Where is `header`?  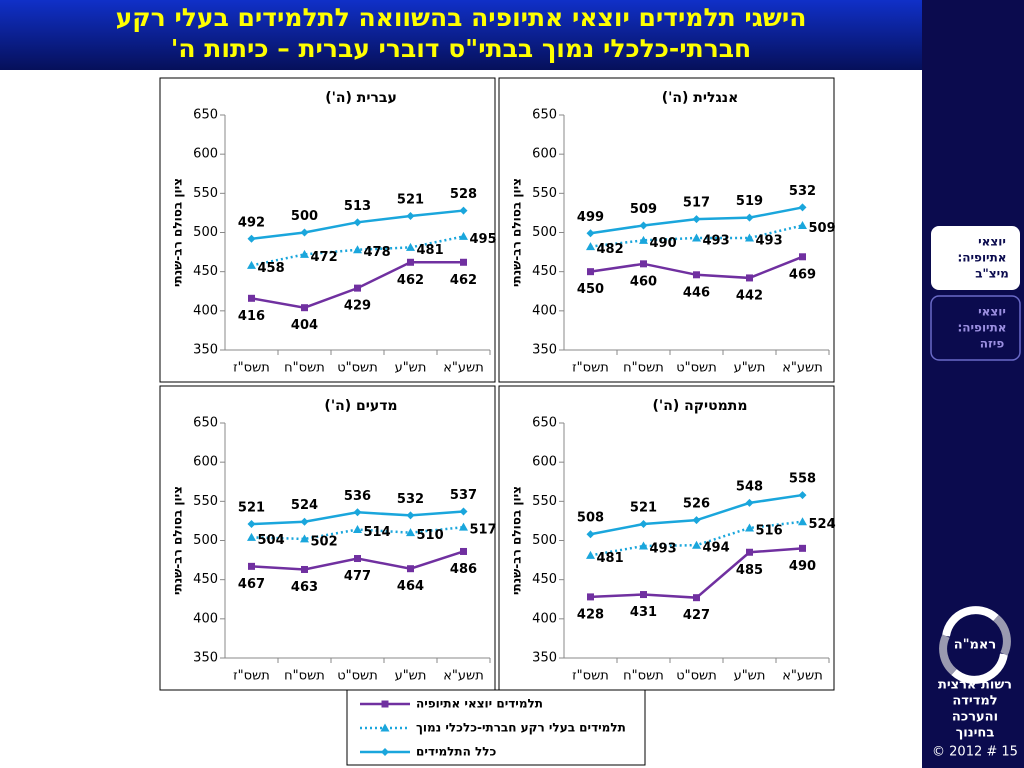 header is located at coordinates (461, 35).